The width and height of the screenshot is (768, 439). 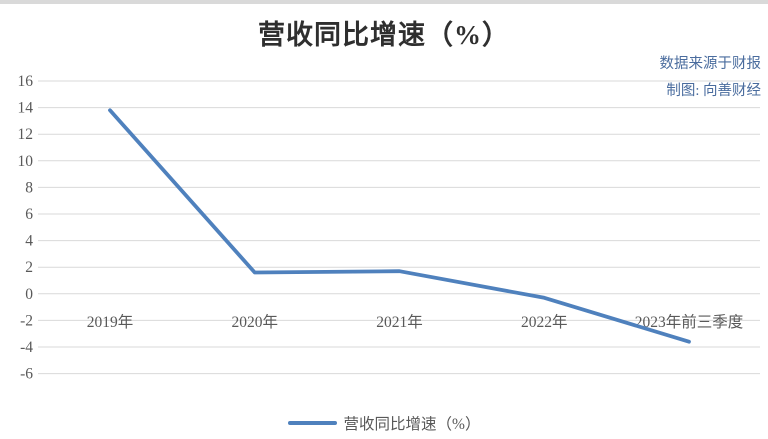 What do you see at coordinates (29, 267) in the screenshot?
I see `y-tick-label: 2` at bounding box center [29, 267].